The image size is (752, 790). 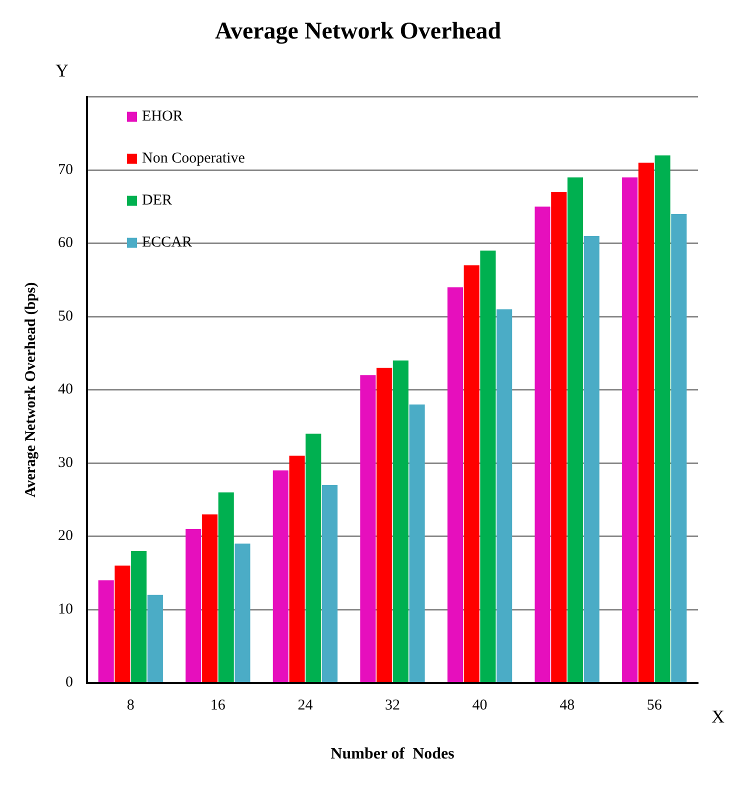 What do you see at coordinates (157, 200) in the screenshot?
I see `legend-label: DER` at bounding box center [157, 200].